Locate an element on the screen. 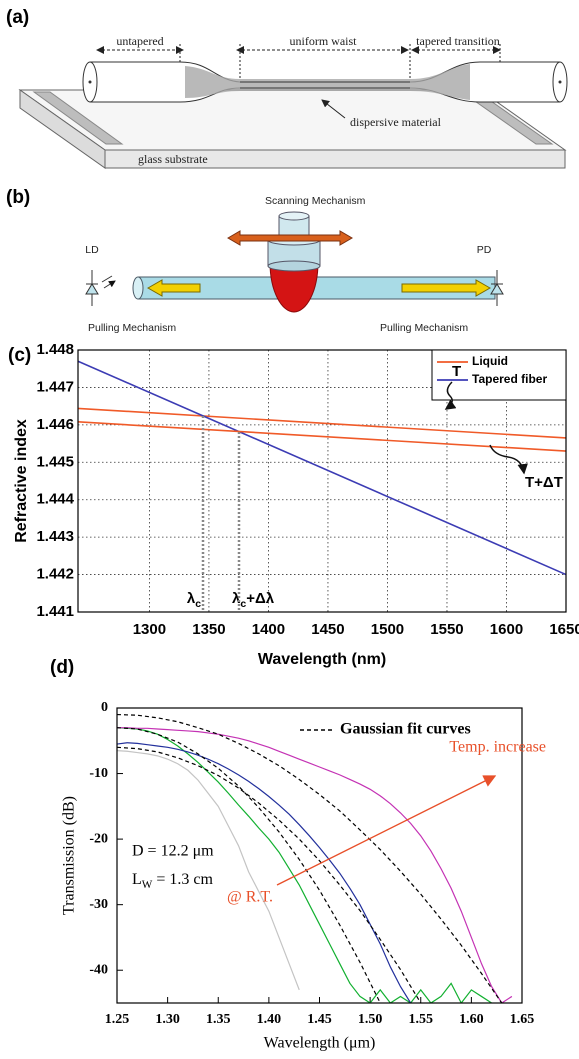 This screenshot has height=1059, width=579. y-tick-label: 1.447 is located at coordinates (55, 386).